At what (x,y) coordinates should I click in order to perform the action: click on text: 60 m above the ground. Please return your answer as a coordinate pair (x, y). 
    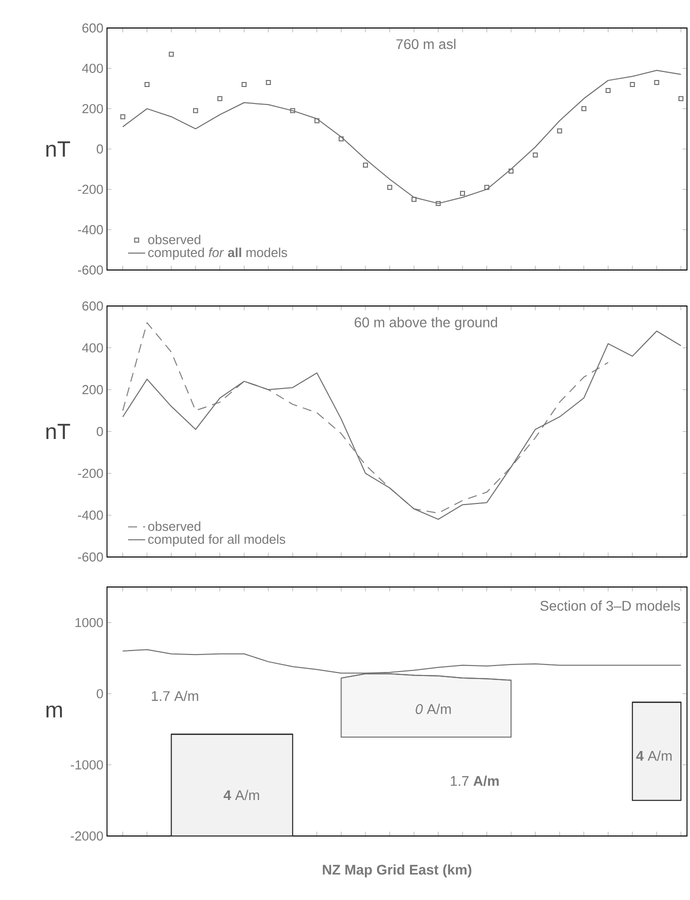
    Looking at the image, I should click on (426, 323).